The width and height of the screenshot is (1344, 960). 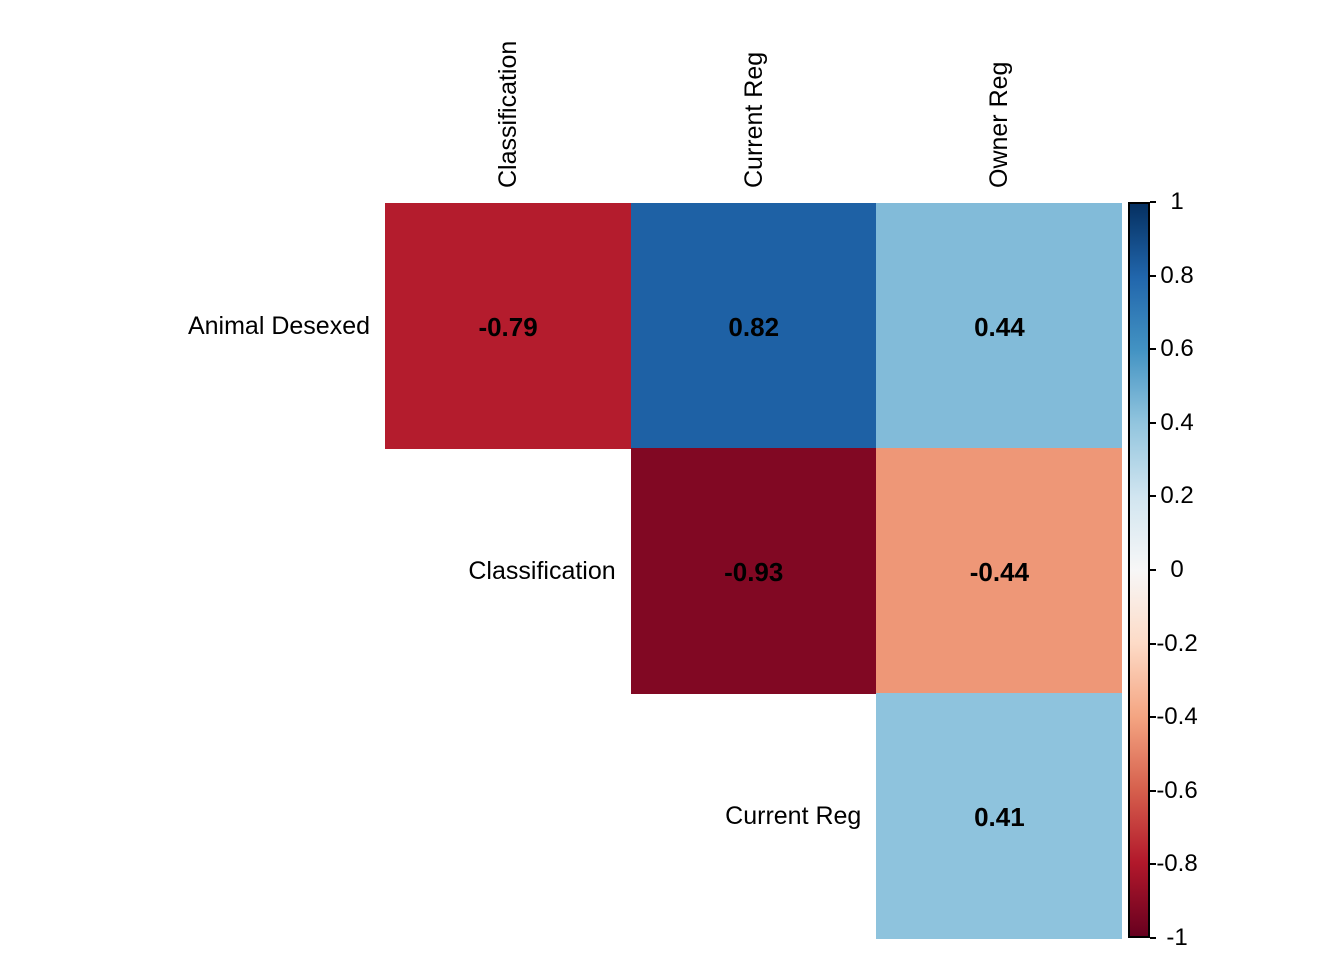 I want to click on colorbar-tick-label: 0, so click(x=1177, y=569).